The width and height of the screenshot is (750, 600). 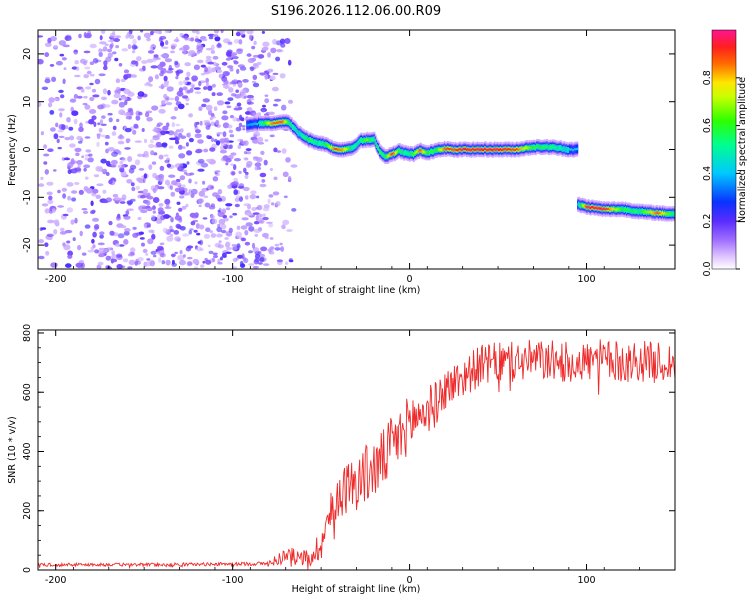 I want to click on colorbar-label: Normalized spectral amplitude, so click(x=742, y=150).